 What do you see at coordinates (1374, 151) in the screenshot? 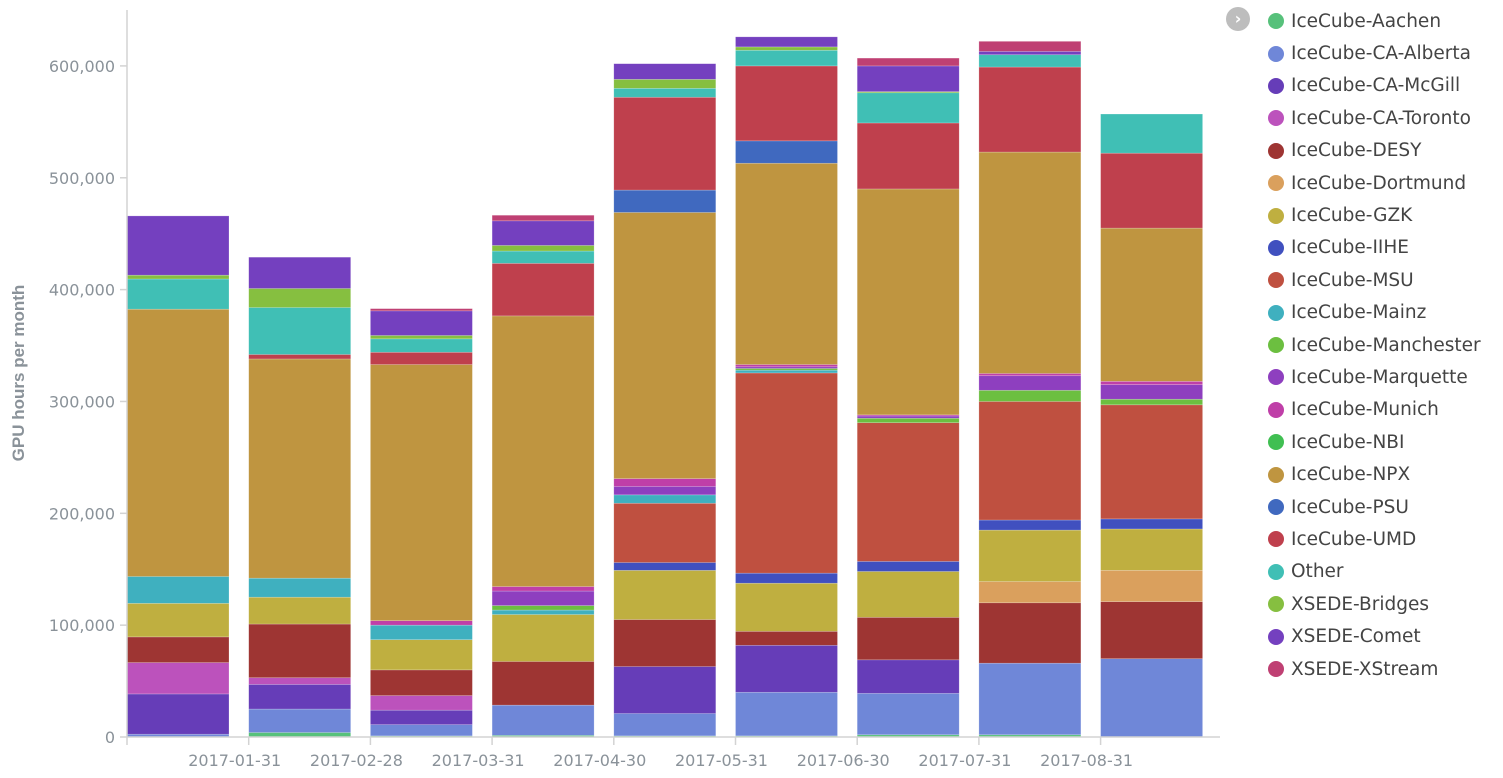
I see `legend-item: IceCube-DESY` at bounding box center [1374, 151].